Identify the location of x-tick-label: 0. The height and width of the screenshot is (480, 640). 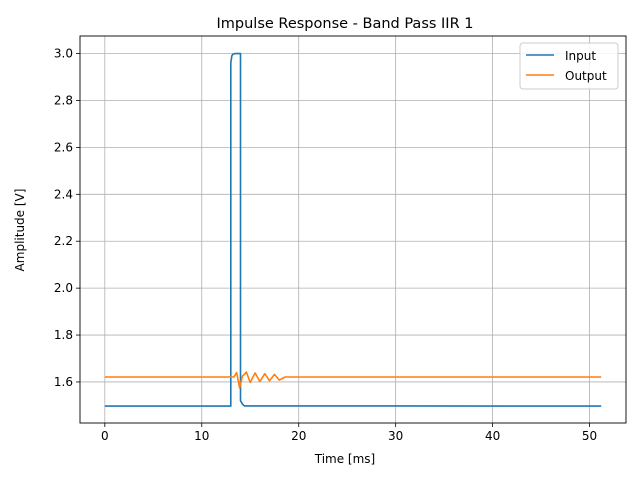
(105, 436).